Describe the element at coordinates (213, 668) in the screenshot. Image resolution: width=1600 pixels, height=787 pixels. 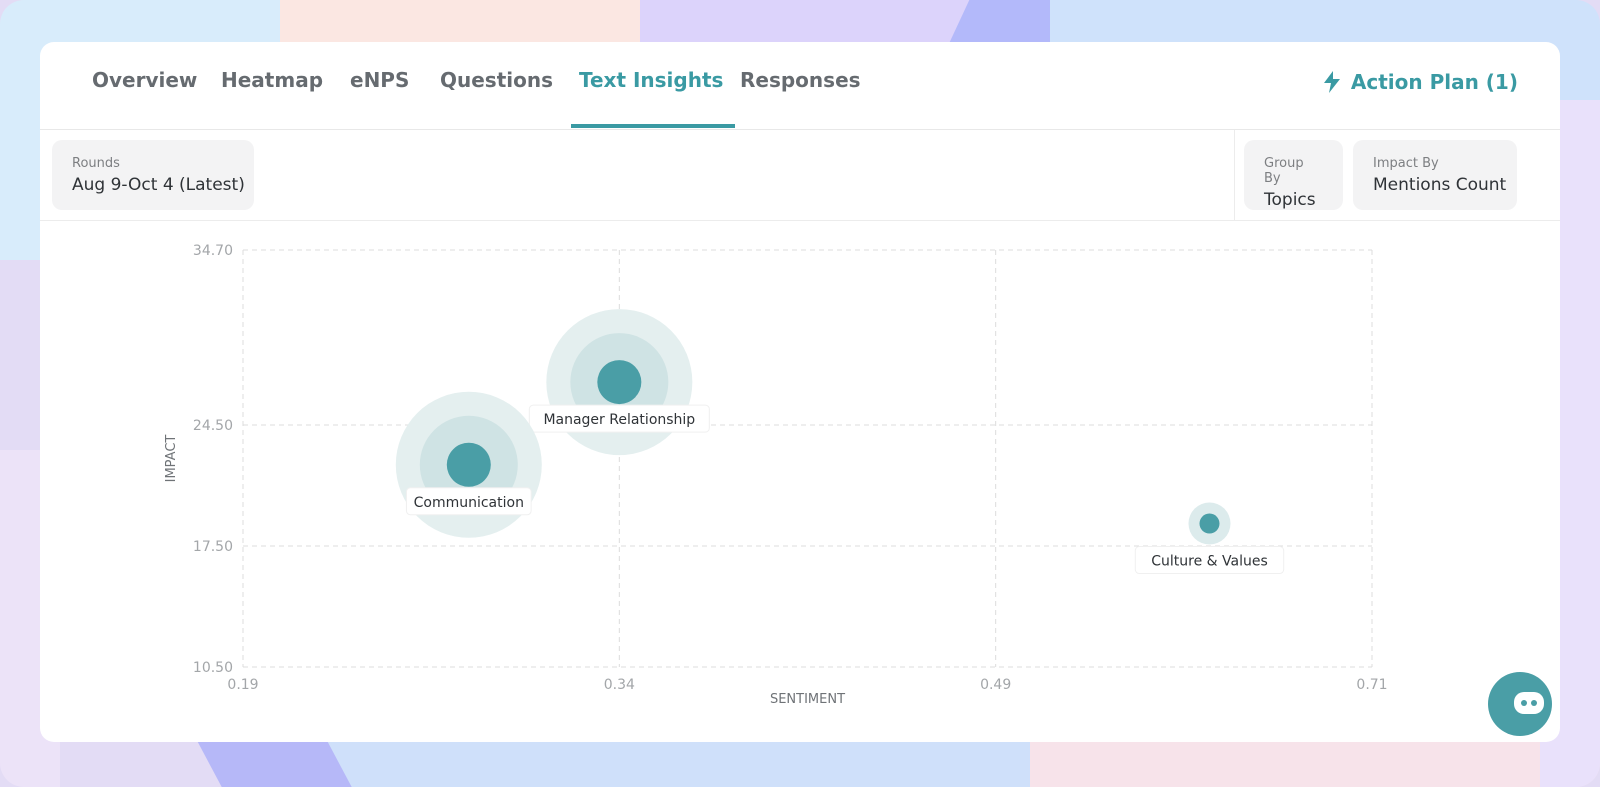
I see `y-tick-label: 10.50` at that location.